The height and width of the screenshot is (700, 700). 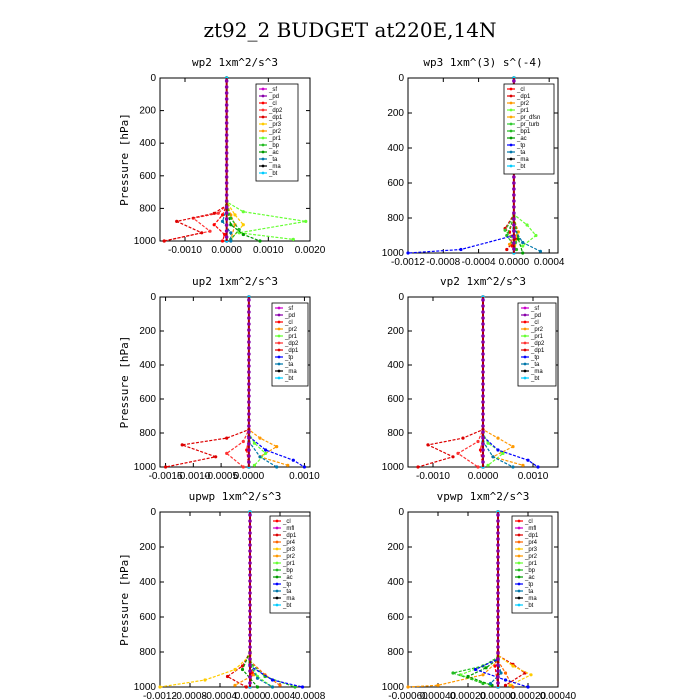 What do you see at coordinates (289, 536) in the screenshot?
I see `legend-entry: _dp1` at bounding box center [289, 536].